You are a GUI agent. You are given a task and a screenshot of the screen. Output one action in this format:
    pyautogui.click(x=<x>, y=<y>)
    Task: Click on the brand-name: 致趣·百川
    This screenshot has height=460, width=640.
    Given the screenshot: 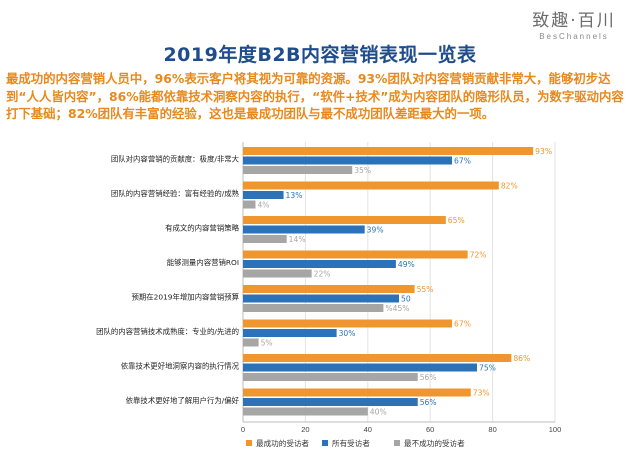 What is the action you would take?
    pyautogui.click(x=574, y=21)
    